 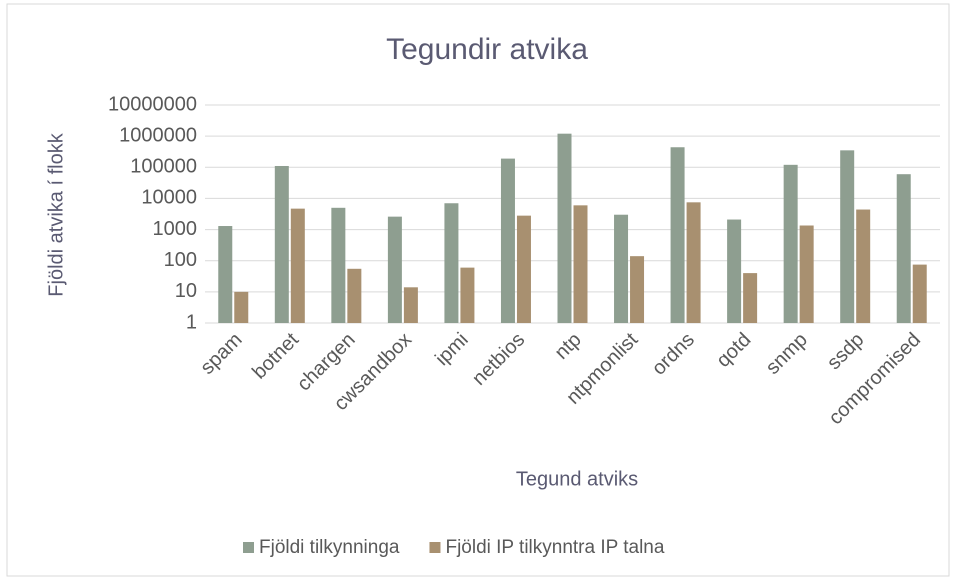 What do you see at coordinates (180, 260) in the screenshot?
I see `y-tick-label: 100` at bounding box center [180, 260].